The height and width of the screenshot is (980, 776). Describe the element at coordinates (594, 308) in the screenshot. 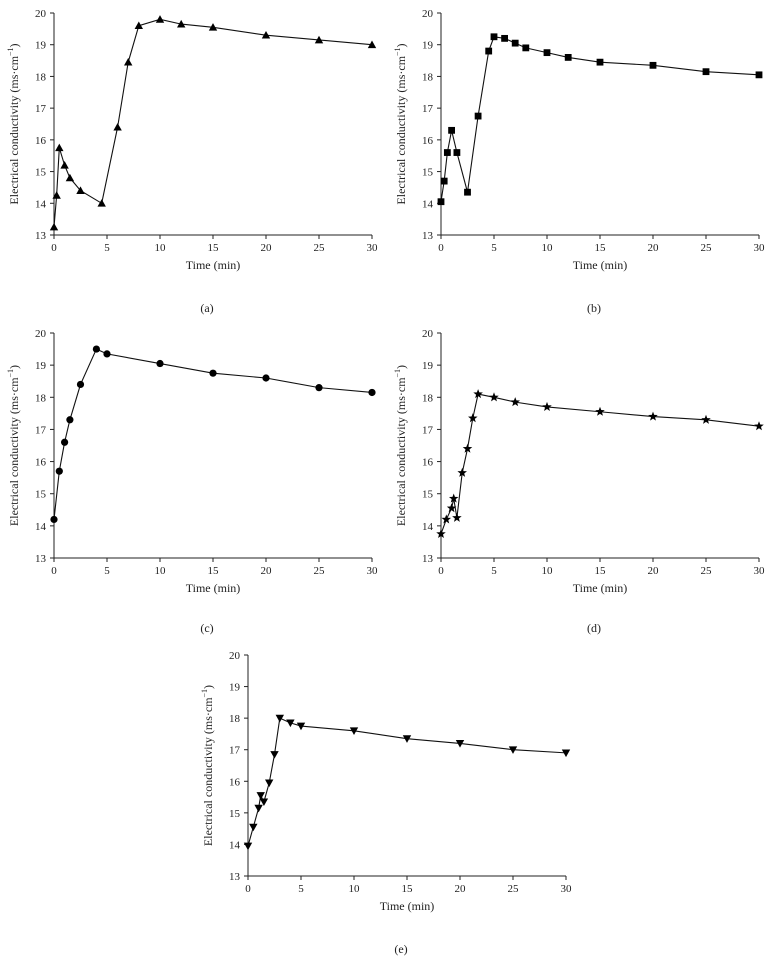

I see `panel-label: (b)` at that location.